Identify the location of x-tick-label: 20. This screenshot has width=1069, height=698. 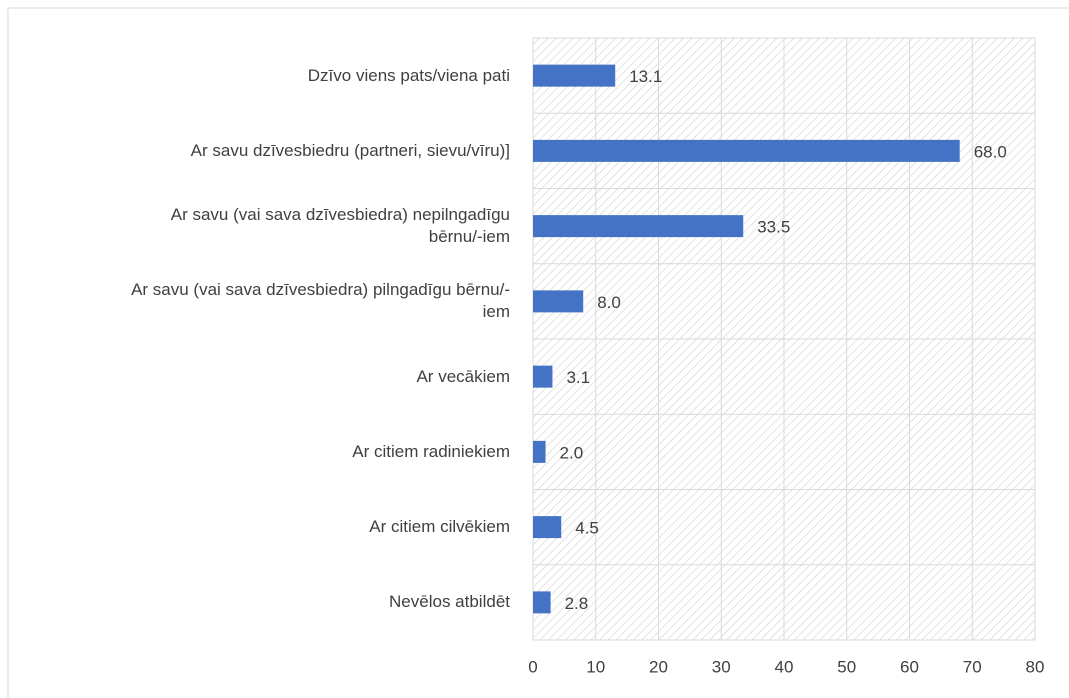
(658, 666).